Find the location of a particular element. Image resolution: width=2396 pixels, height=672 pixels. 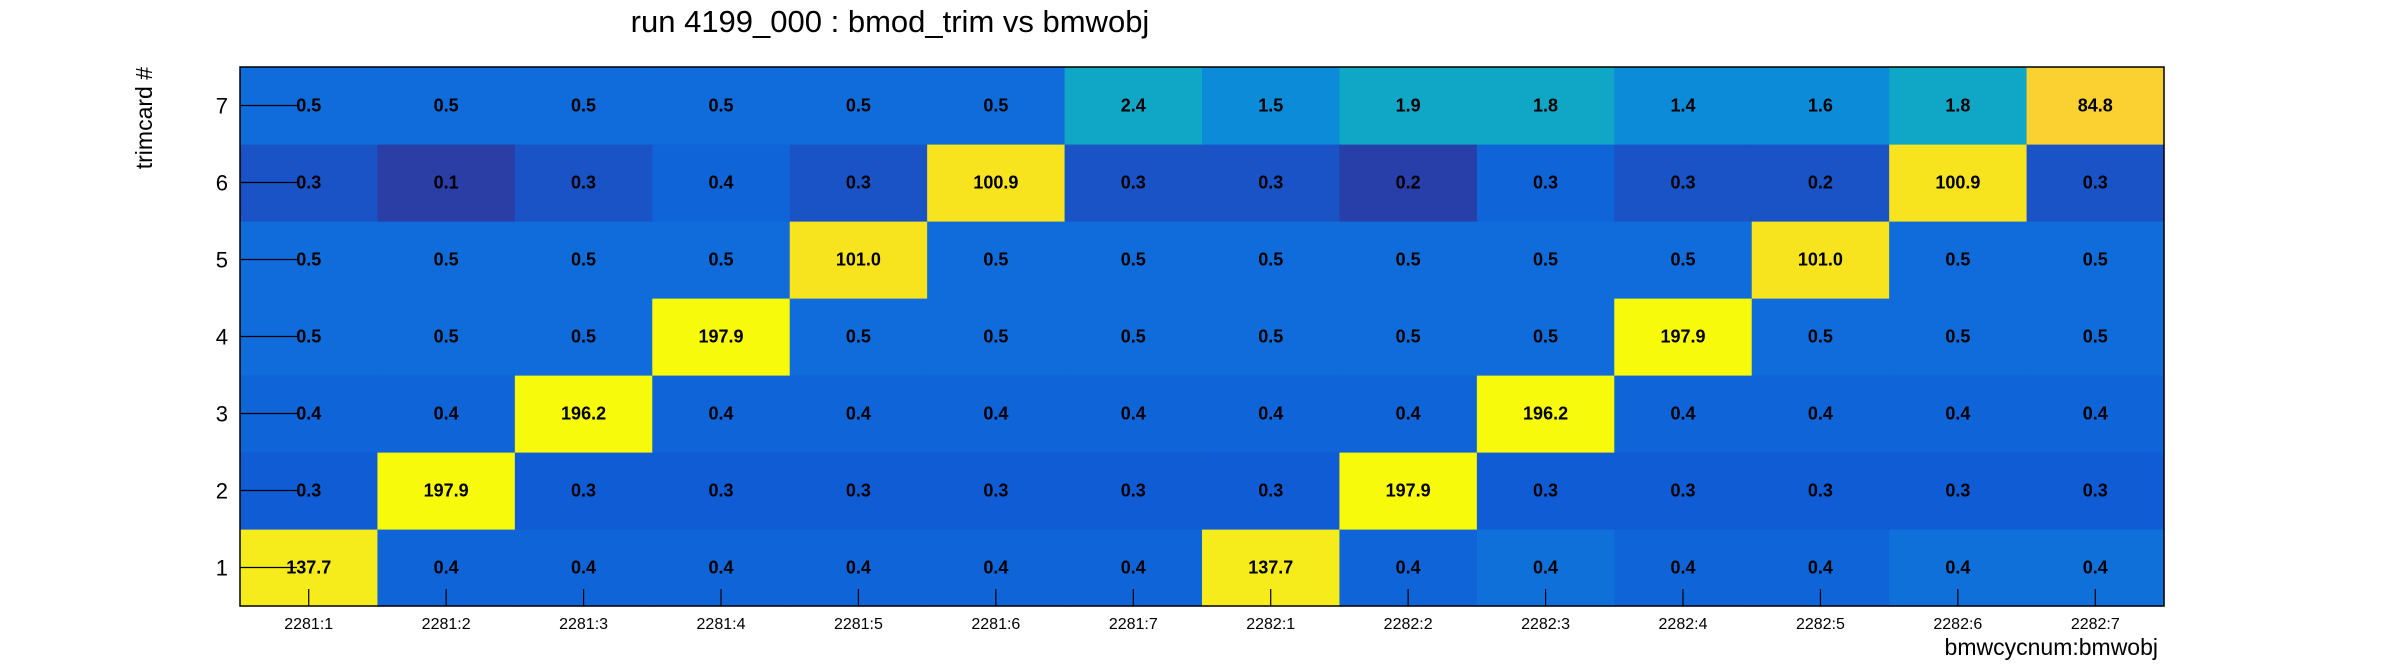

x-tick-label: 2281:3 is located at coordinates (583, 624).